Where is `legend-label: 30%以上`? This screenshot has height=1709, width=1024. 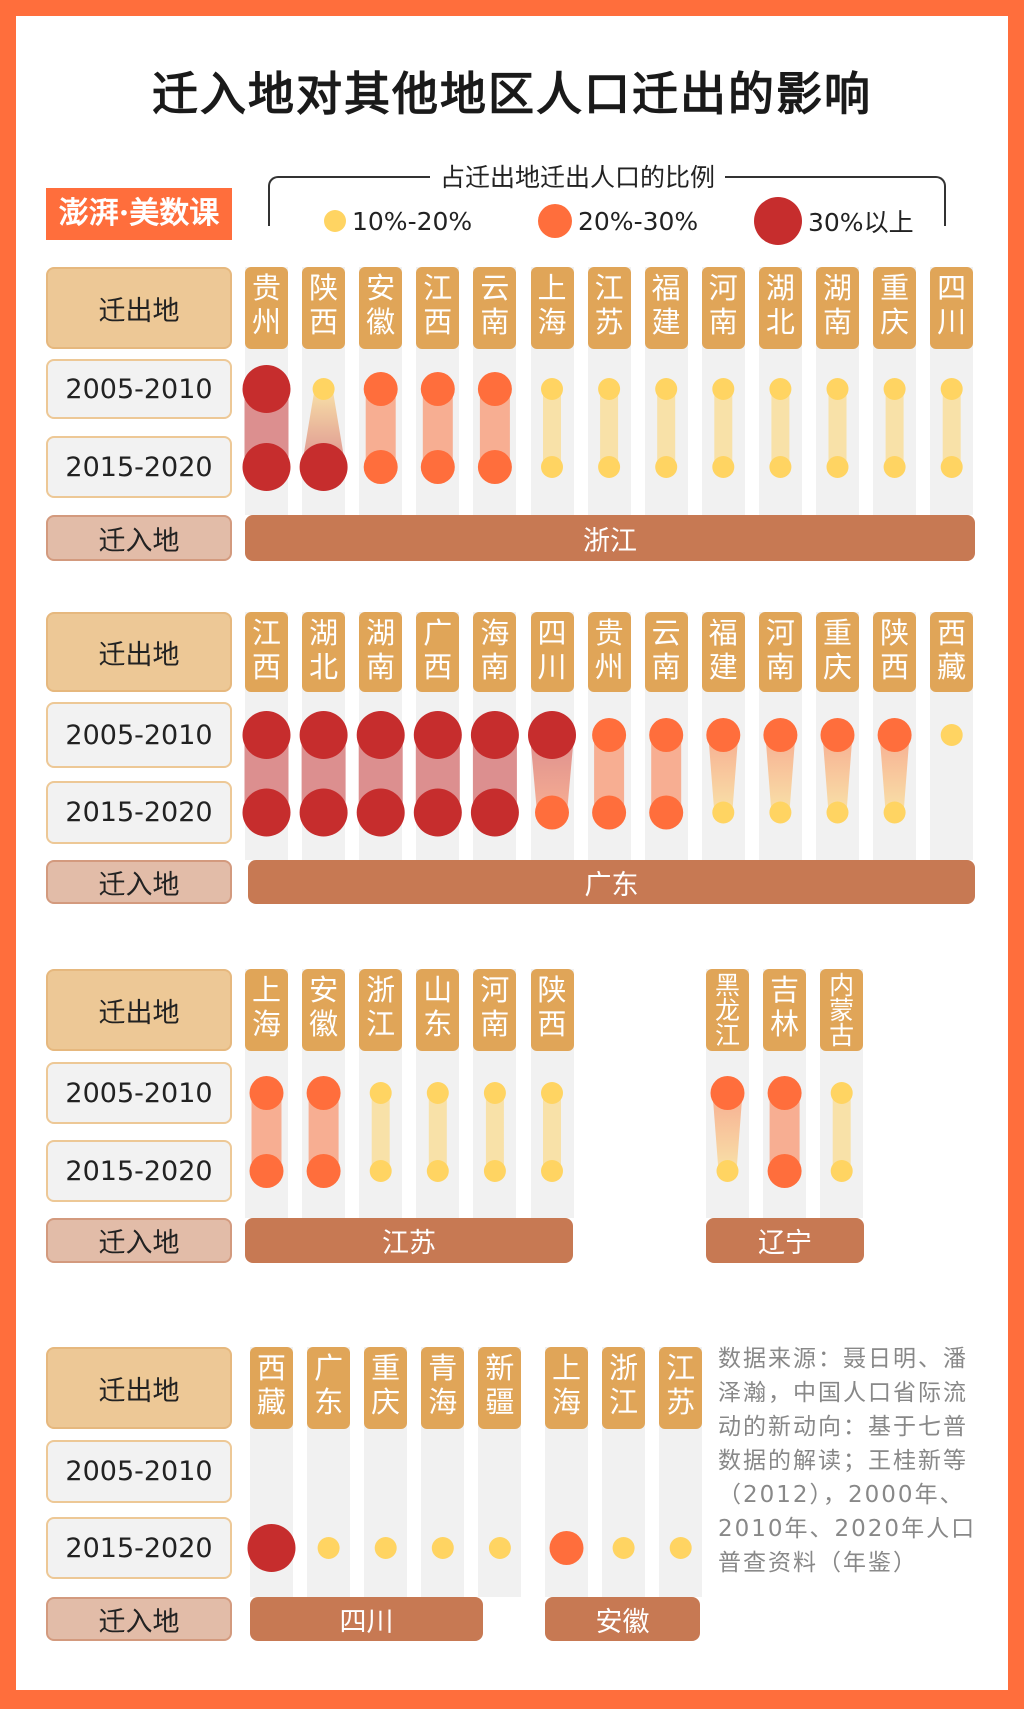 legend-label: 30%以上 is located at coordinates (861, 222).